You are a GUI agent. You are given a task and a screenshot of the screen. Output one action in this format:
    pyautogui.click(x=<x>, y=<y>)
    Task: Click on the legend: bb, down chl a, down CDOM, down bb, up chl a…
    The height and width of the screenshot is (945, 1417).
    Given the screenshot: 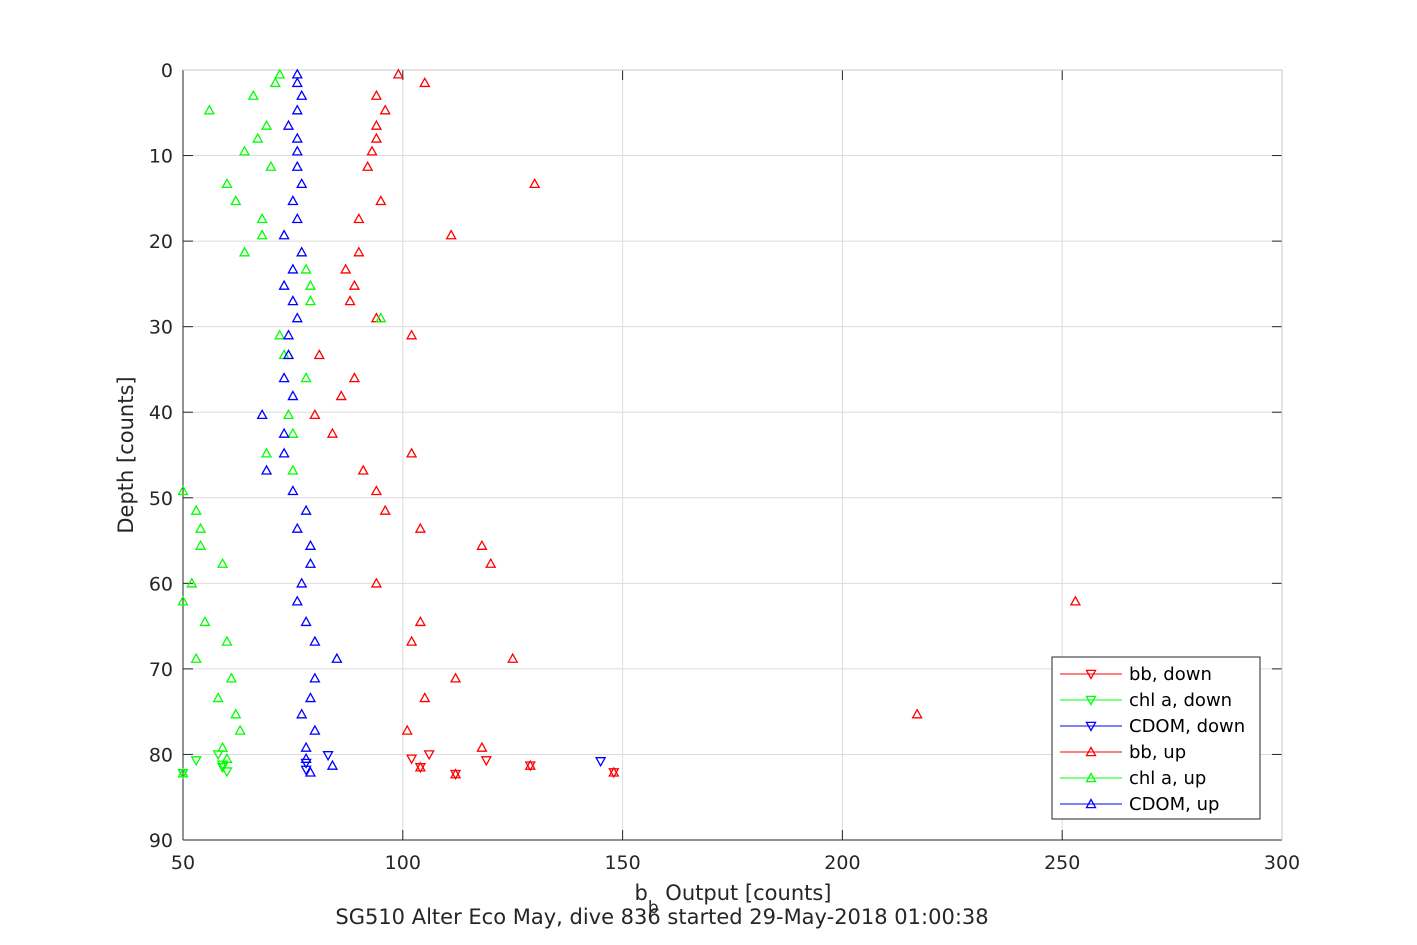 What is the action you would take?
    pyautogui.click(x=1156, y=738)
    